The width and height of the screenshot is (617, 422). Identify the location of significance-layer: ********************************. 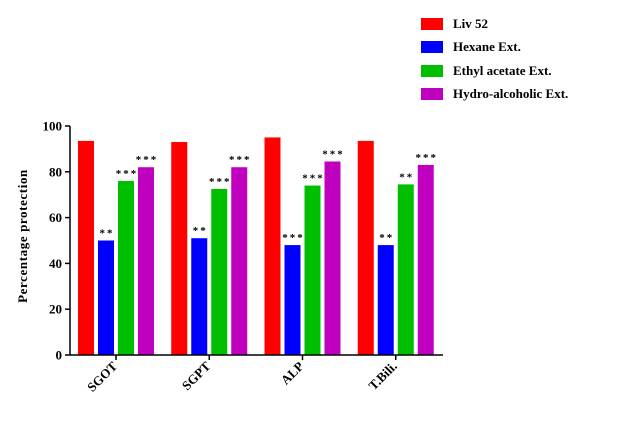
(269, 196).